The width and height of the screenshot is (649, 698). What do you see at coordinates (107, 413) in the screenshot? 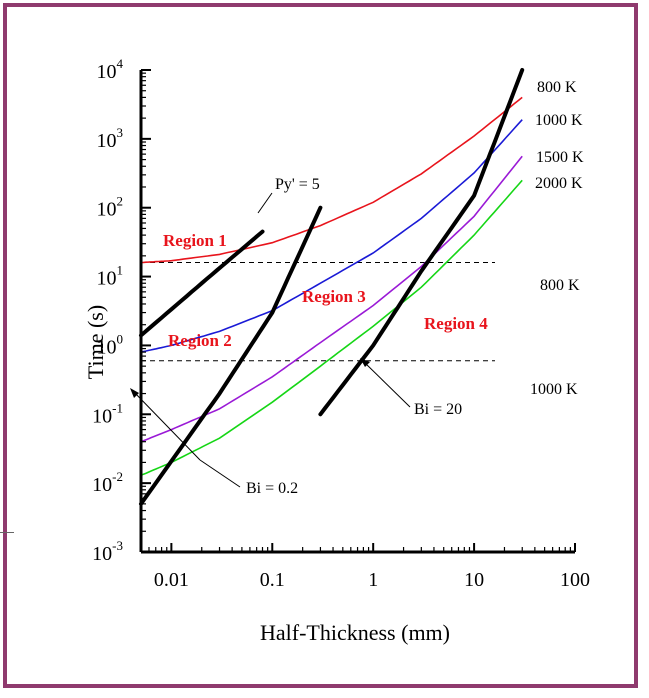
I see `y-tick-label-3: 10⁻¹` at bounding box center [107, 413].